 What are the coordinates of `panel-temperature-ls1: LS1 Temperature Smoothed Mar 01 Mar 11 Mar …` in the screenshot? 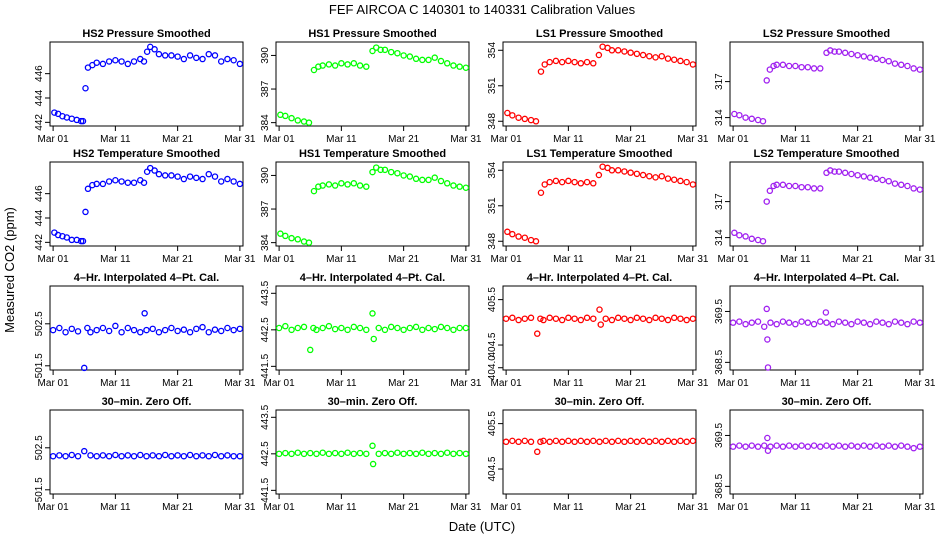 It's located at (598, 206).